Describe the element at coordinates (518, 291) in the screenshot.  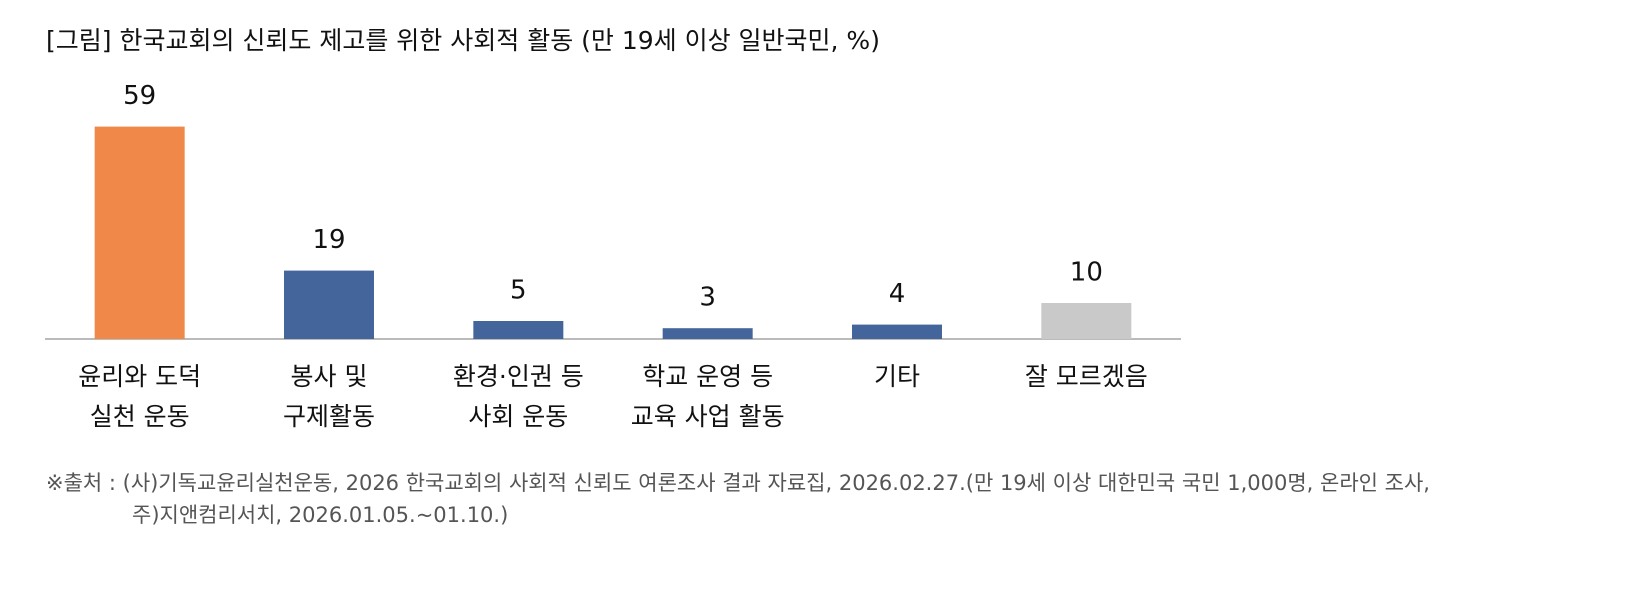
I see `value-label: 5` at that location.